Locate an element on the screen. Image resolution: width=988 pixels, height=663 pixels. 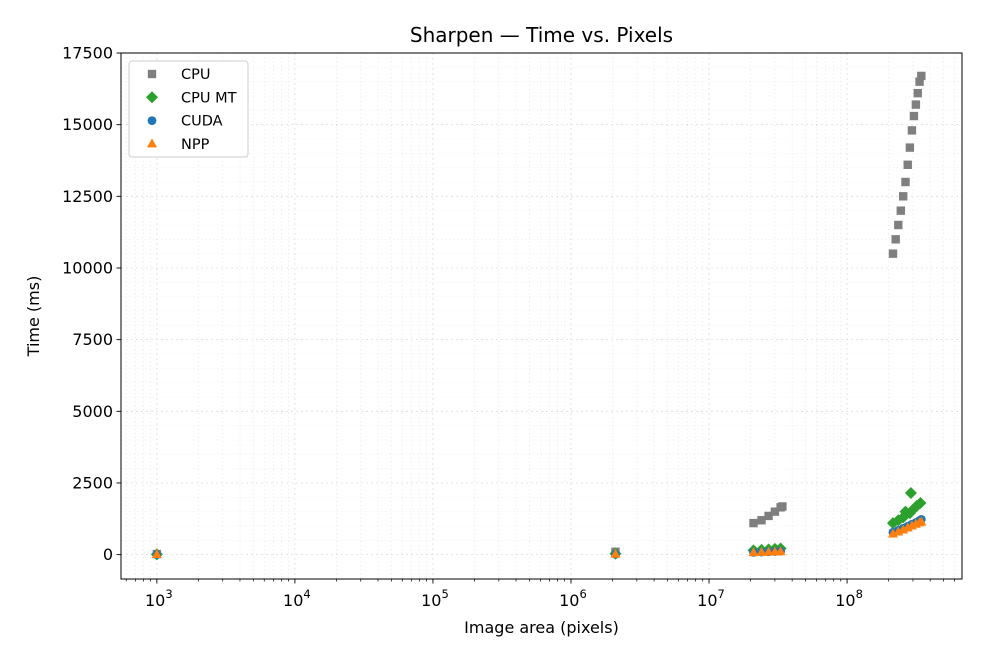
legend-label-cpu-mt: CPU MT is located at coordinates (209, 98).